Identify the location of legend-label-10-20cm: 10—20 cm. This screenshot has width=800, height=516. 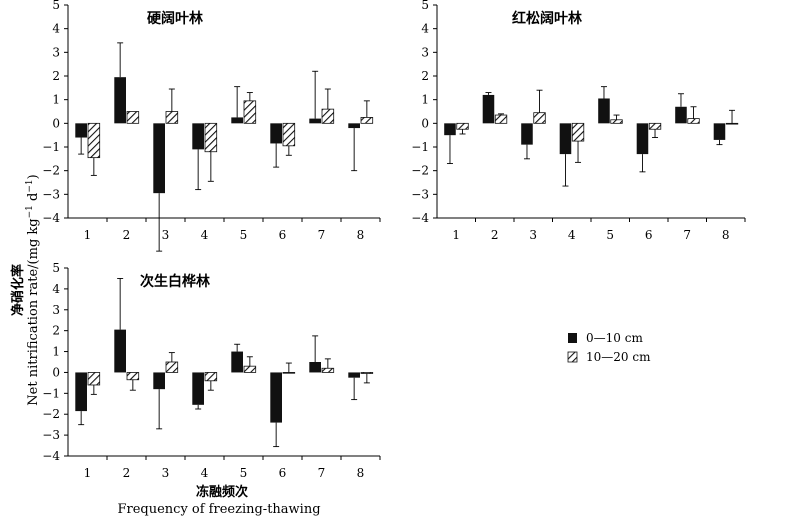
(618, 357).